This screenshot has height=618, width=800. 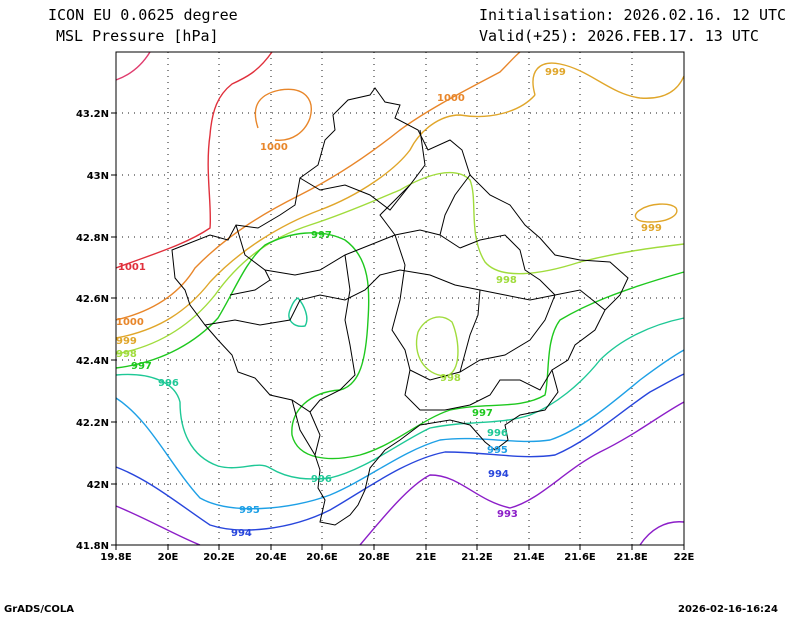 I want to click on x-tick-label: 21E, so click(x=426, y=557).